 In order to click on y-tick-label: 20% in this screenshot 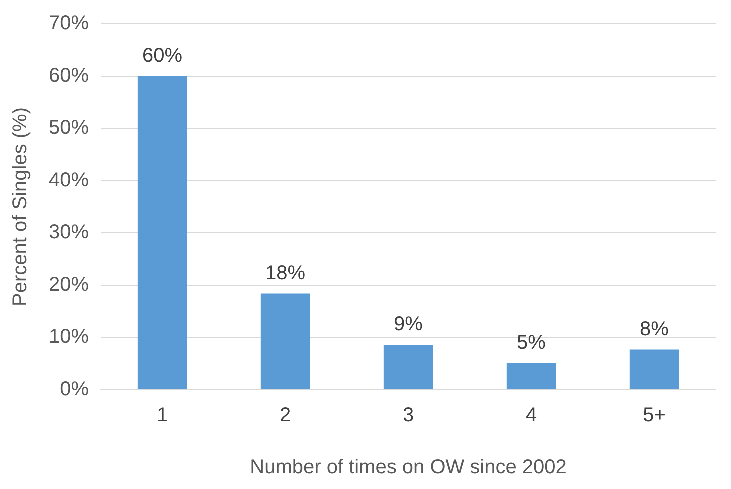, I will do `click(69, 285)`.